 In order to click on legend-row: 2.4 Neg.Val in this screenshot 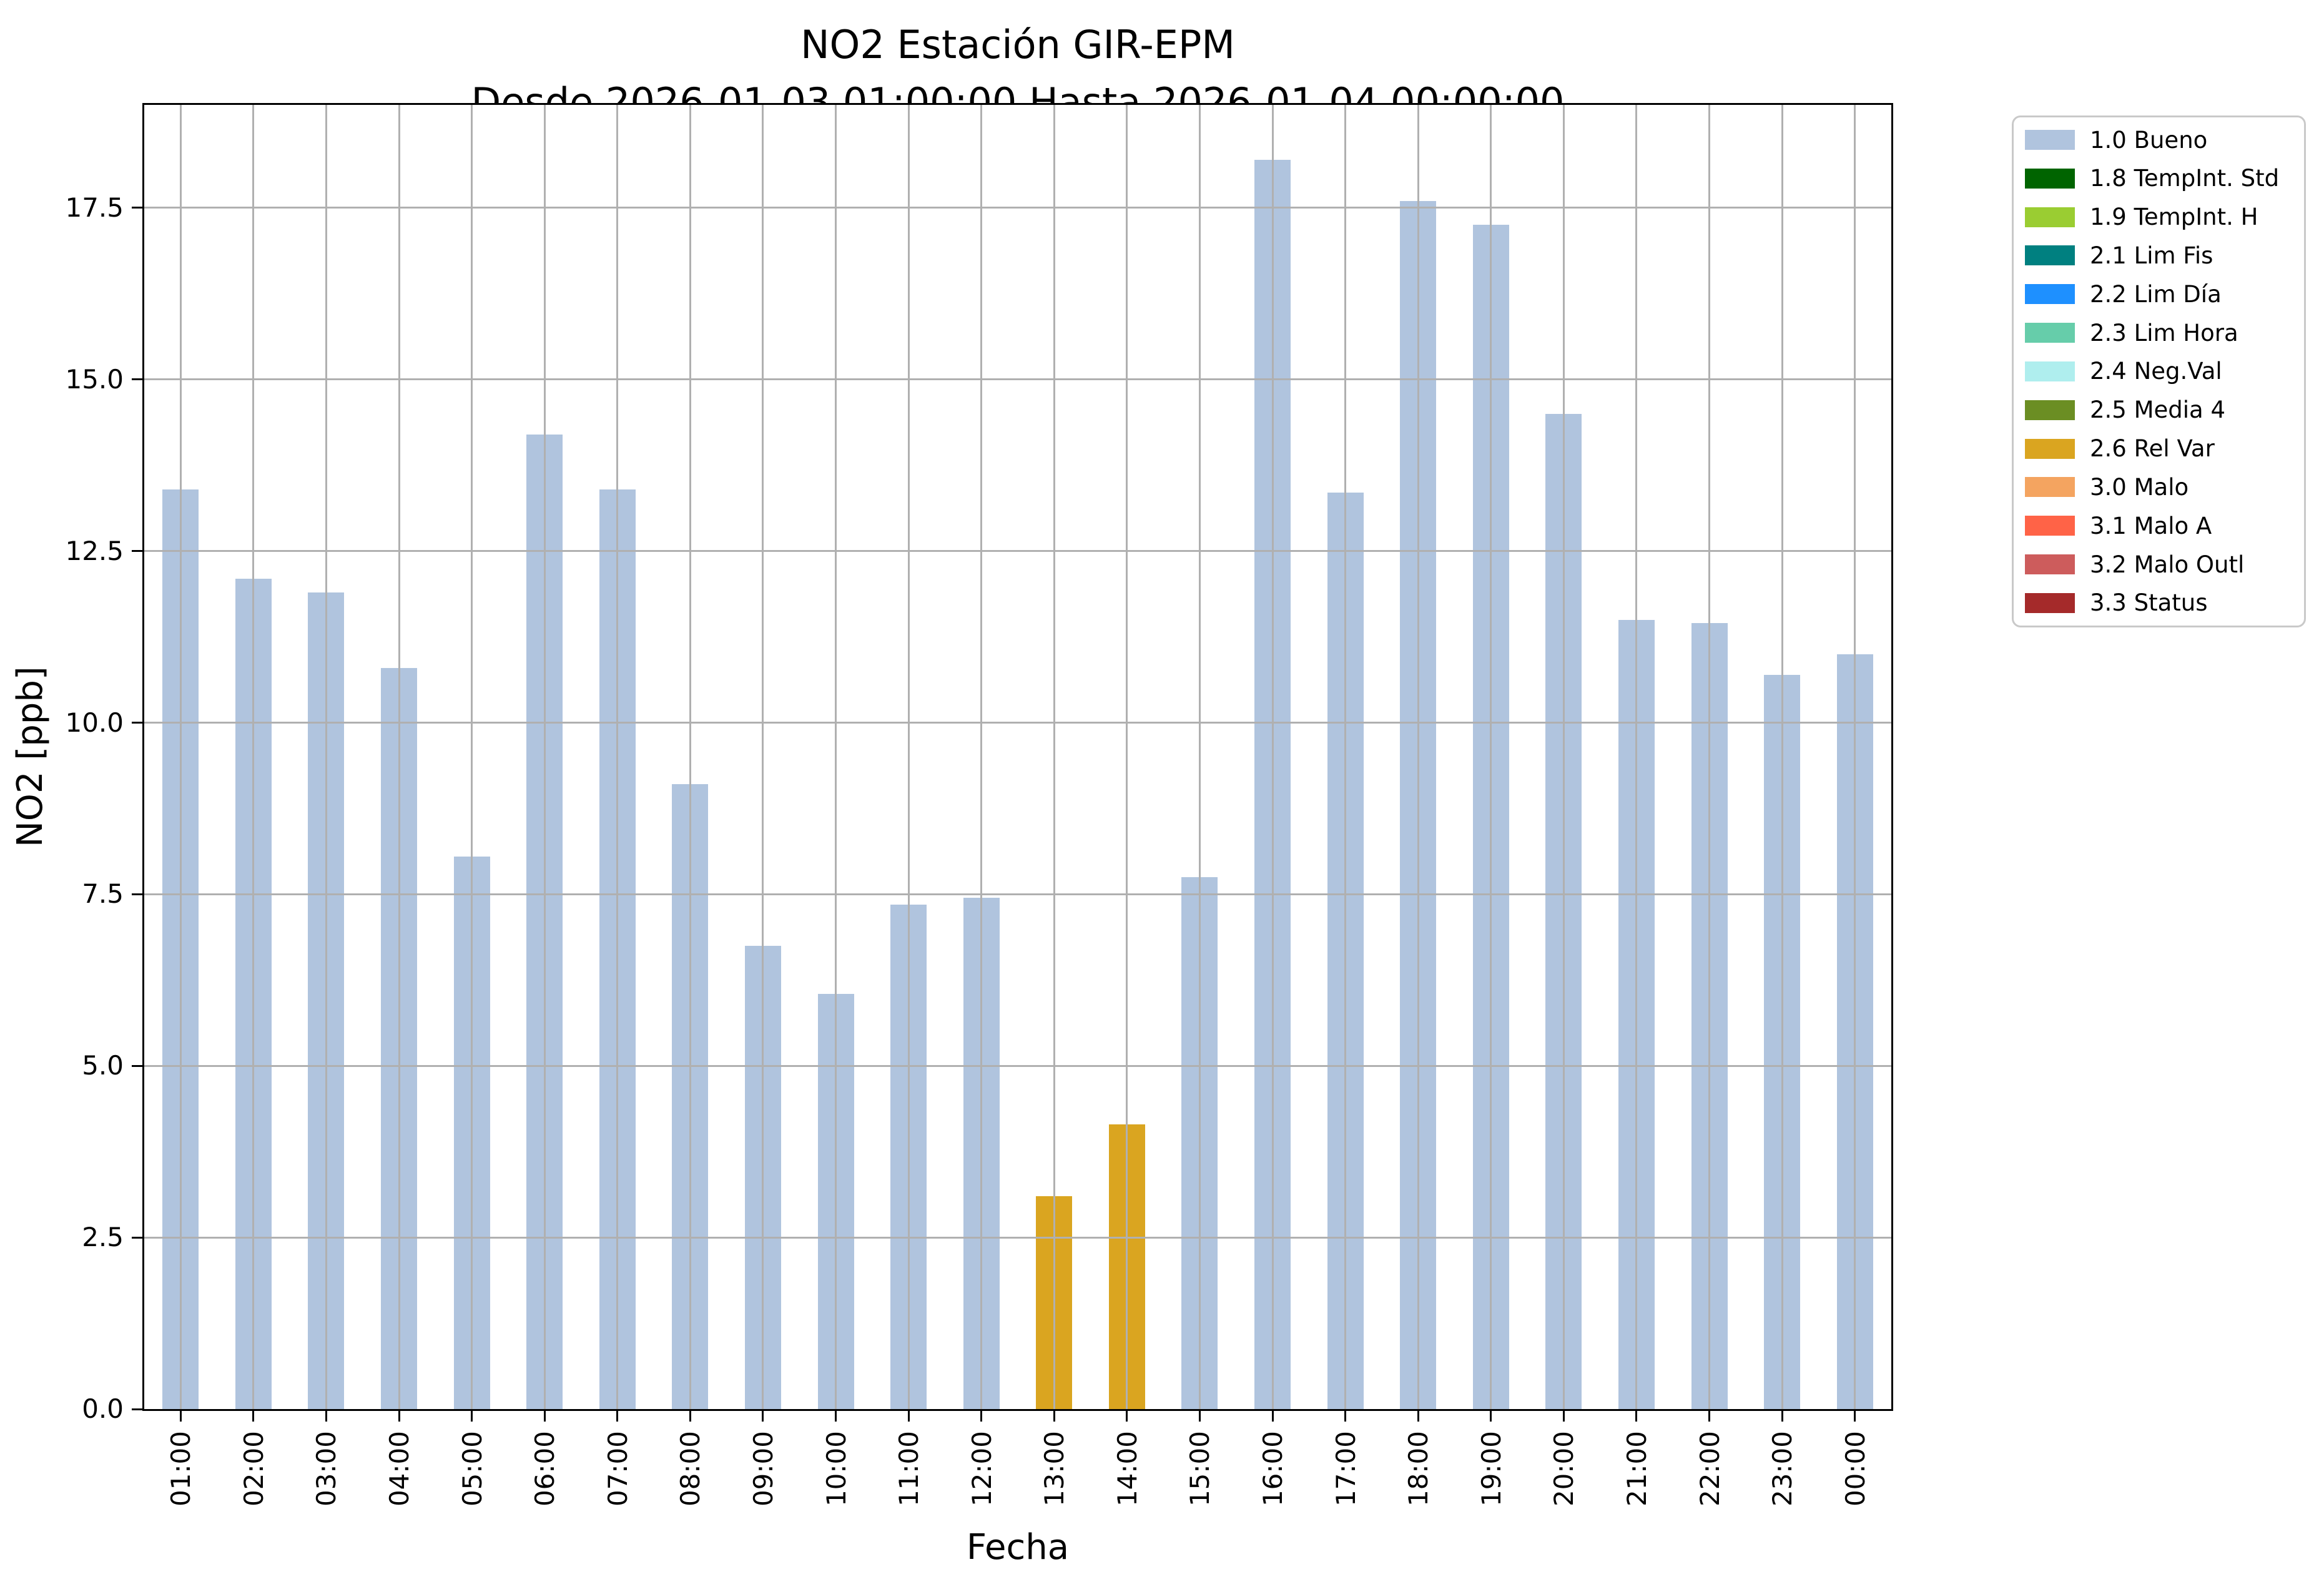, I will do `click(2161, 371)`.